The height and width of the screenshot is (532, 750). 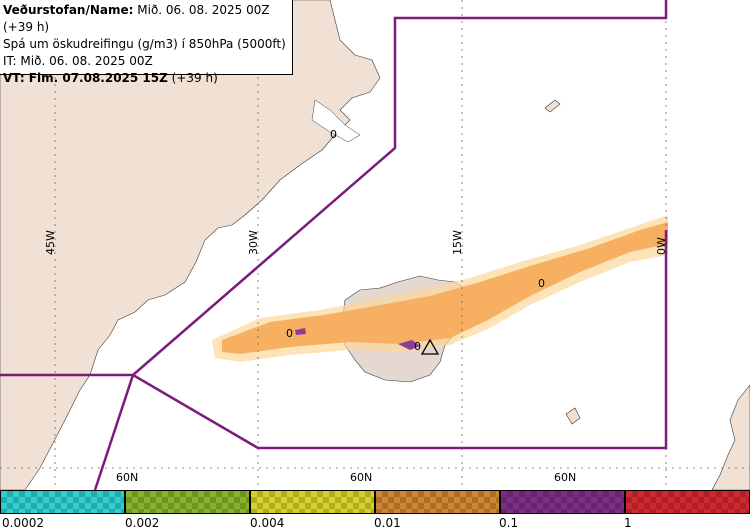 I want to click on header-lead-time: (+39 h), so click(x=194, y=78).